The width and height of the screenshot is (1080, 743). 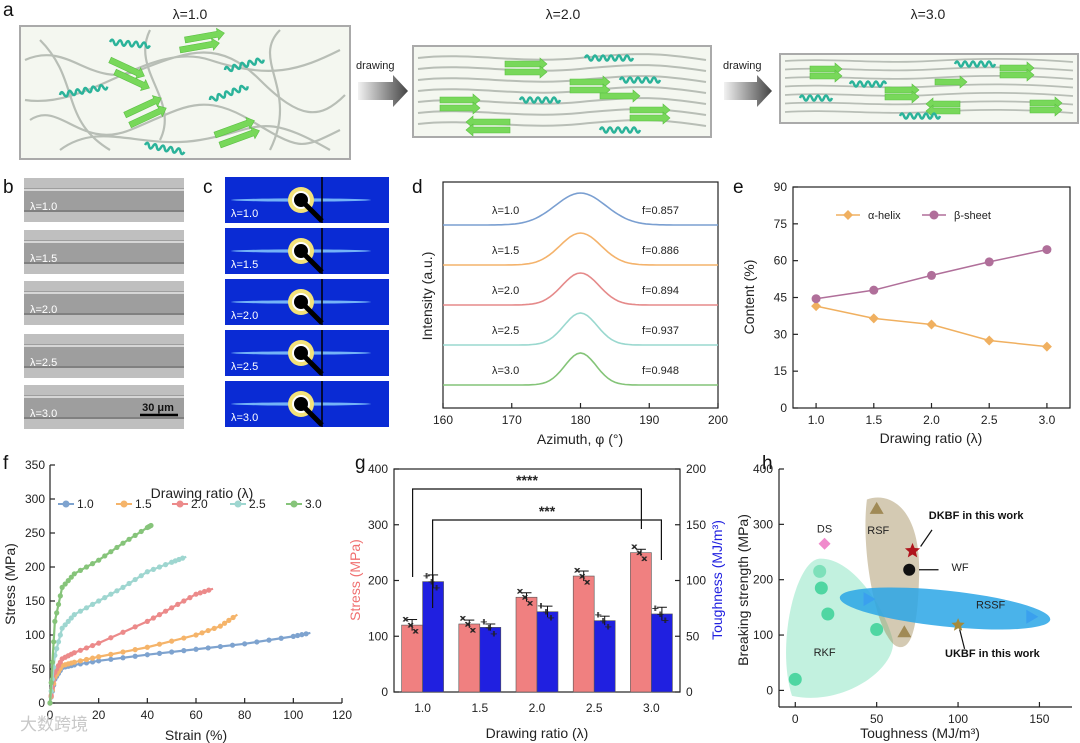 I want to click on f-ytick-label-1: 50, so click(x=39, y=669).